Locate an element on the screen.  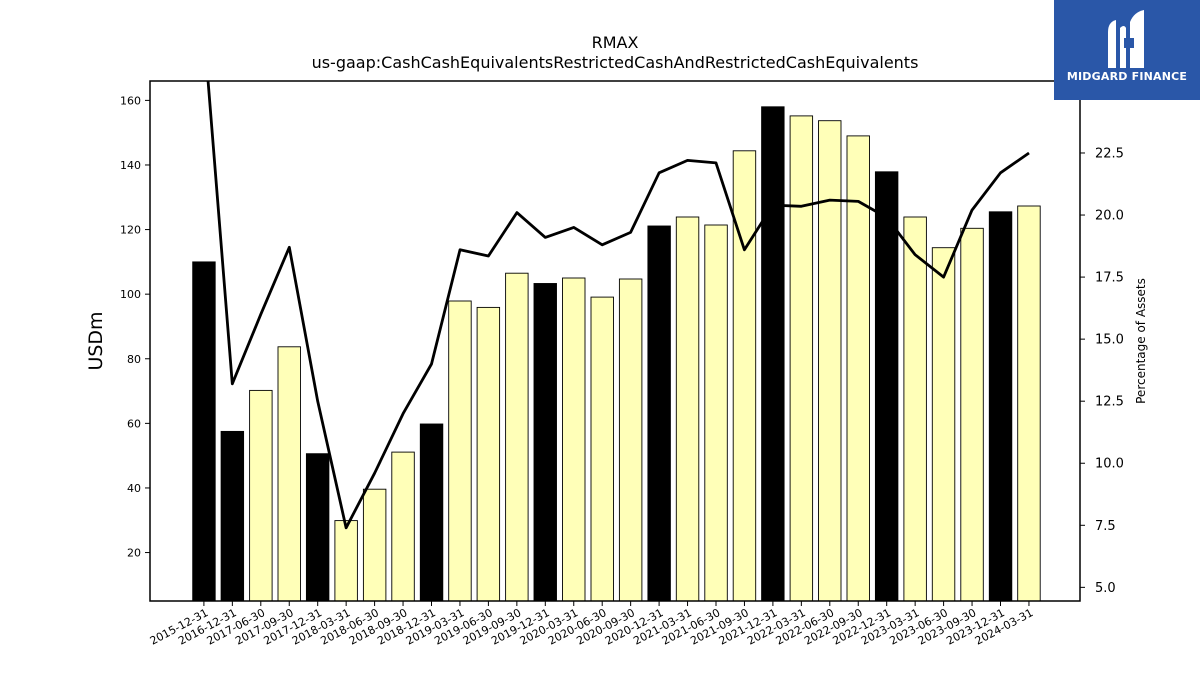
y2-tick-label: 17.5 is located at coordinates (1109, 278).